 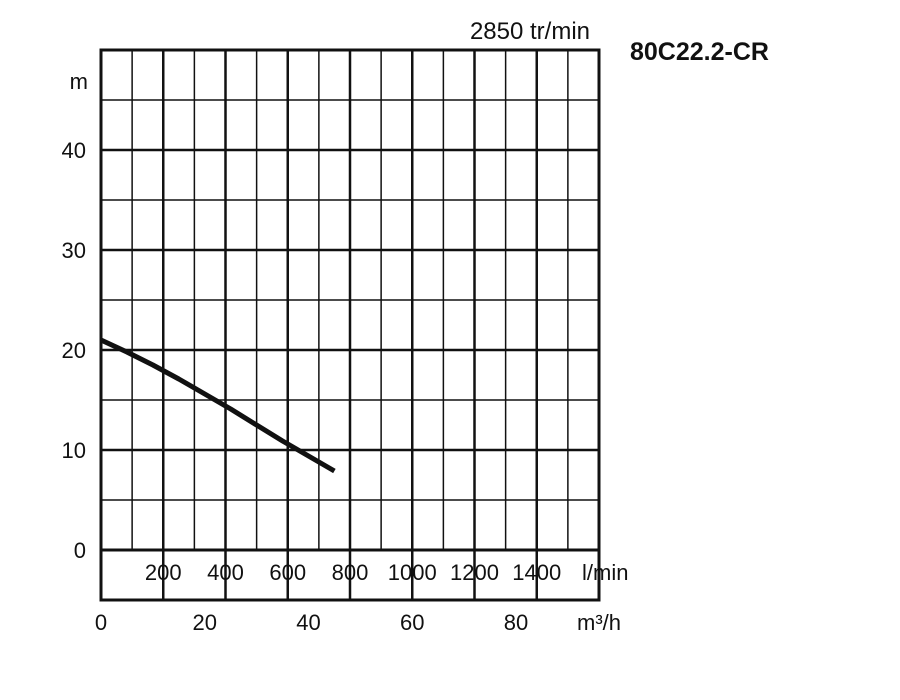 What do you see at coordinates (516, 622) in the screenshot?
I see `m3h-tick-label: 80` at bounding box center [516, 622].